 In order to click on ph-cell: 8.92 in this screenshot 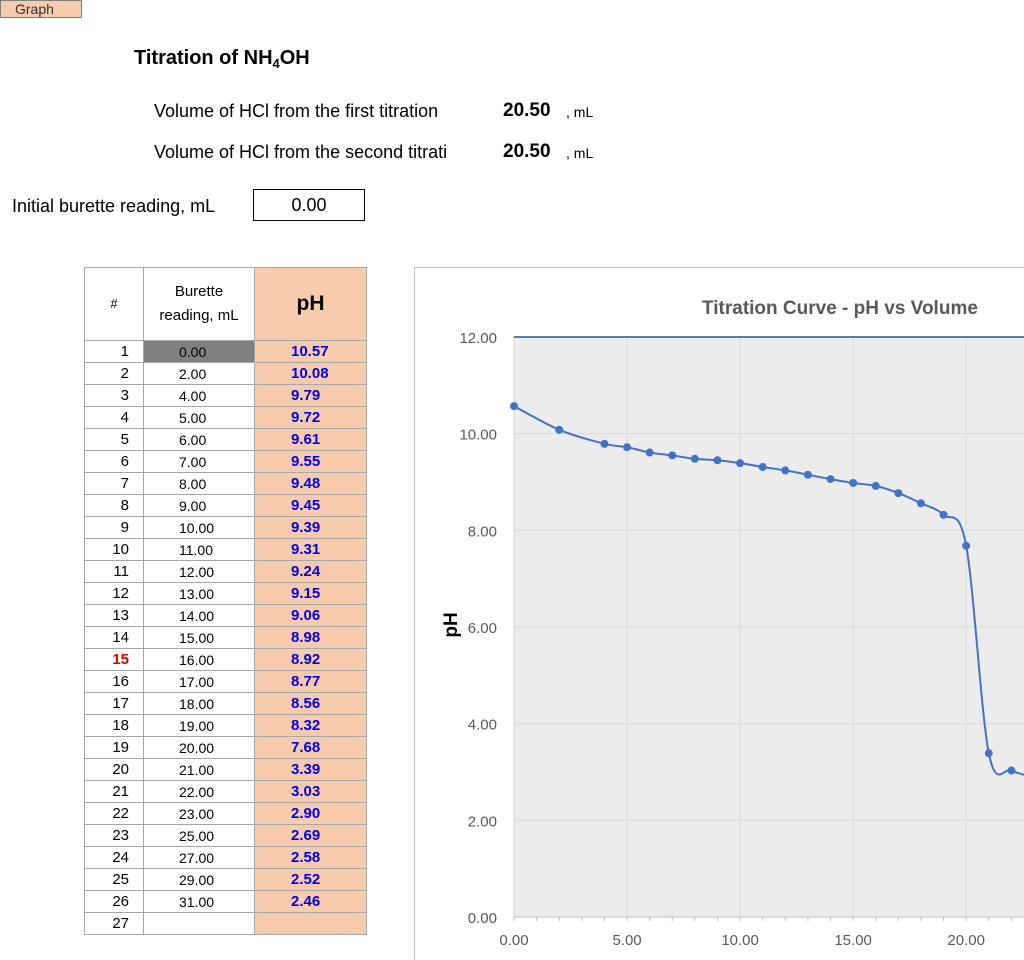, I will do `click(310, 659)`.